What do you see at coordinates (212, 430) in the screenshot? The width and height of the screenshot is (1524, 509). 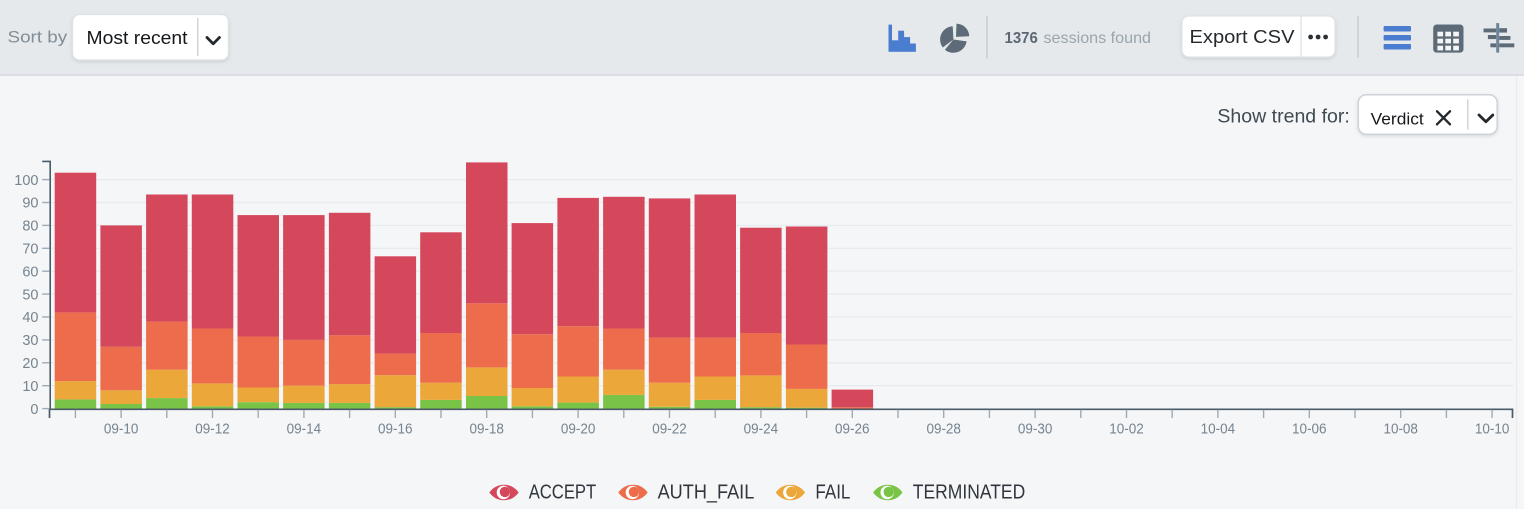 I see `svg-text: 09-12` at bounding box center [212, 430].